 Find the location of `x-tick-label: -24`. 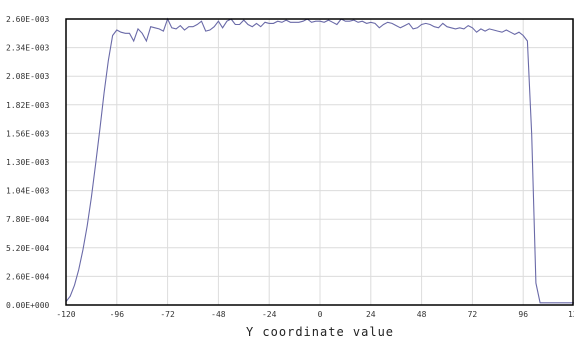

x-tick-label: -24 is located at coordinates (269, 314).